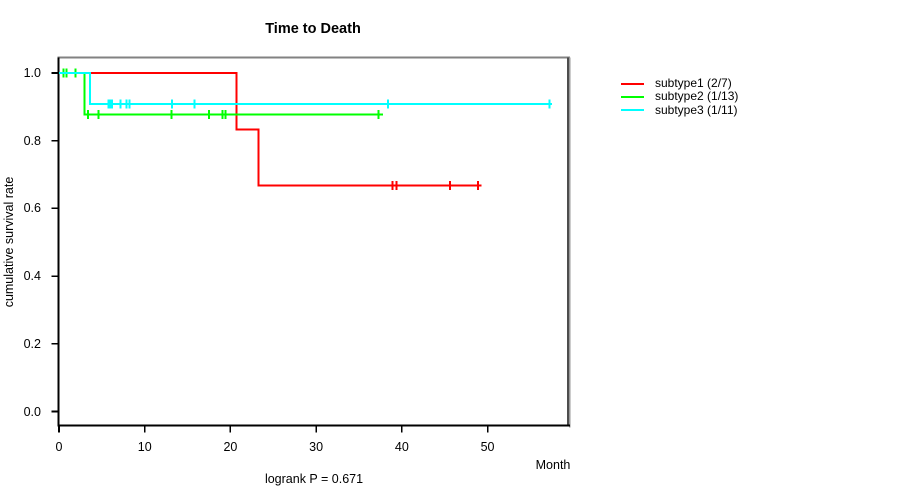  What do you see at coordinates (316, 447) in the screenshot?
I see `x-tick-label-30: 30` at bounding box center [316, 447].